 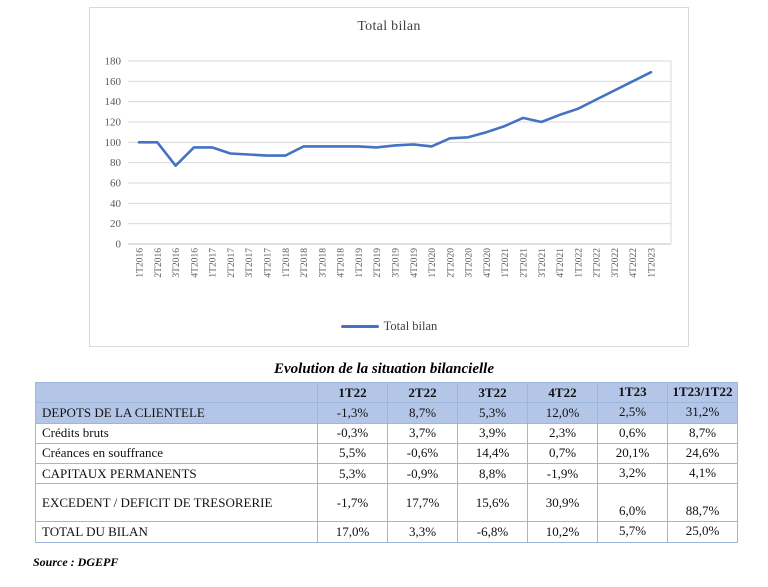 I want to click on svg-text: 2T2016, so click(x=159, y=263).